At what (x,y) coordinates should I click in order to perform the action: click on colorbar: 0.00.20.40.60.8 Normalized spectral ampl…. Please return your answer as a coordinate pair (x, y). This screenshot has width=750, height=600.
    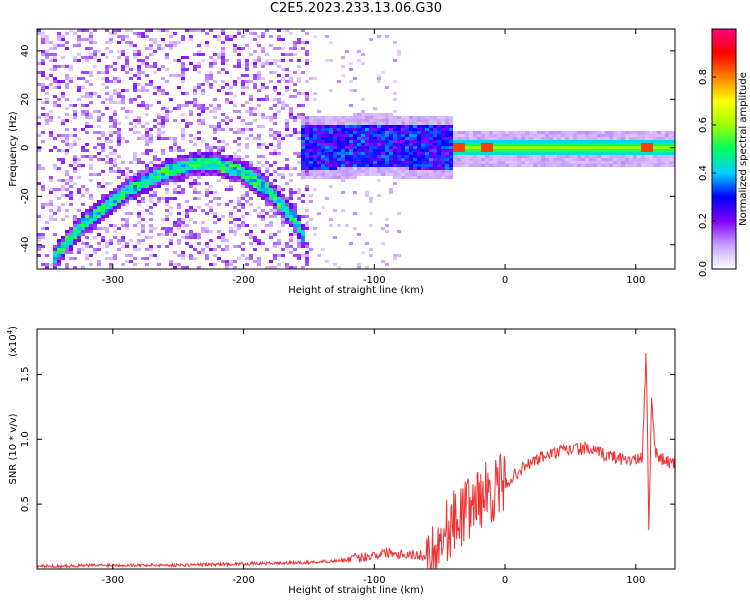
    Looking at the image, I should click on (723, 152).